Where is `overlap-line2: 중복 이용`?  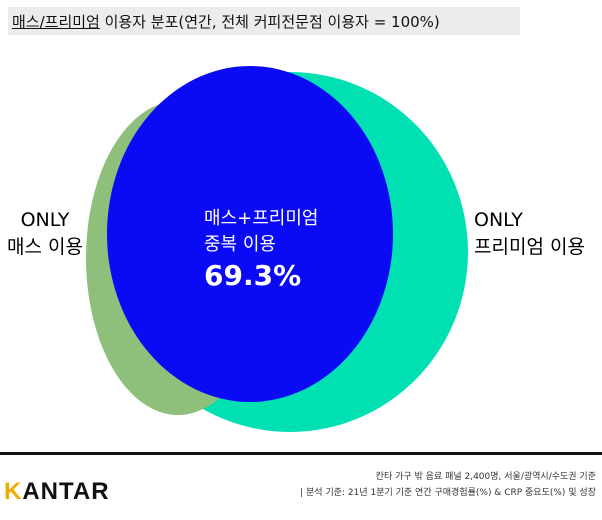 overlap-line2: 중복 이용 is located at coordinates (240, 244).